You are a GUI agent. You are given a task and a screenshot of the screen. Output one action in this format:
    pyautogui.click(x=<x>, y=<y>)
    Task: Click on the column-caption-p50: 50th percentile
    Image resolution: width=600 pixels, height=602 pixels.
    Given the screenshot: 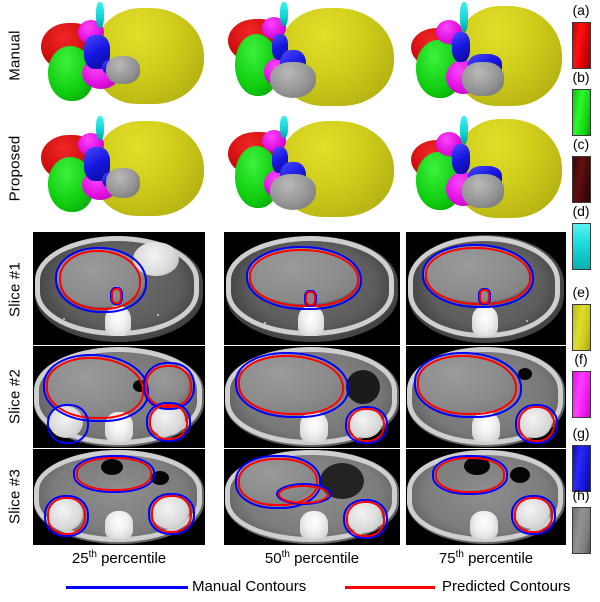 What is the action you would take?
    pyautogui.click(x=312, y=558)
    